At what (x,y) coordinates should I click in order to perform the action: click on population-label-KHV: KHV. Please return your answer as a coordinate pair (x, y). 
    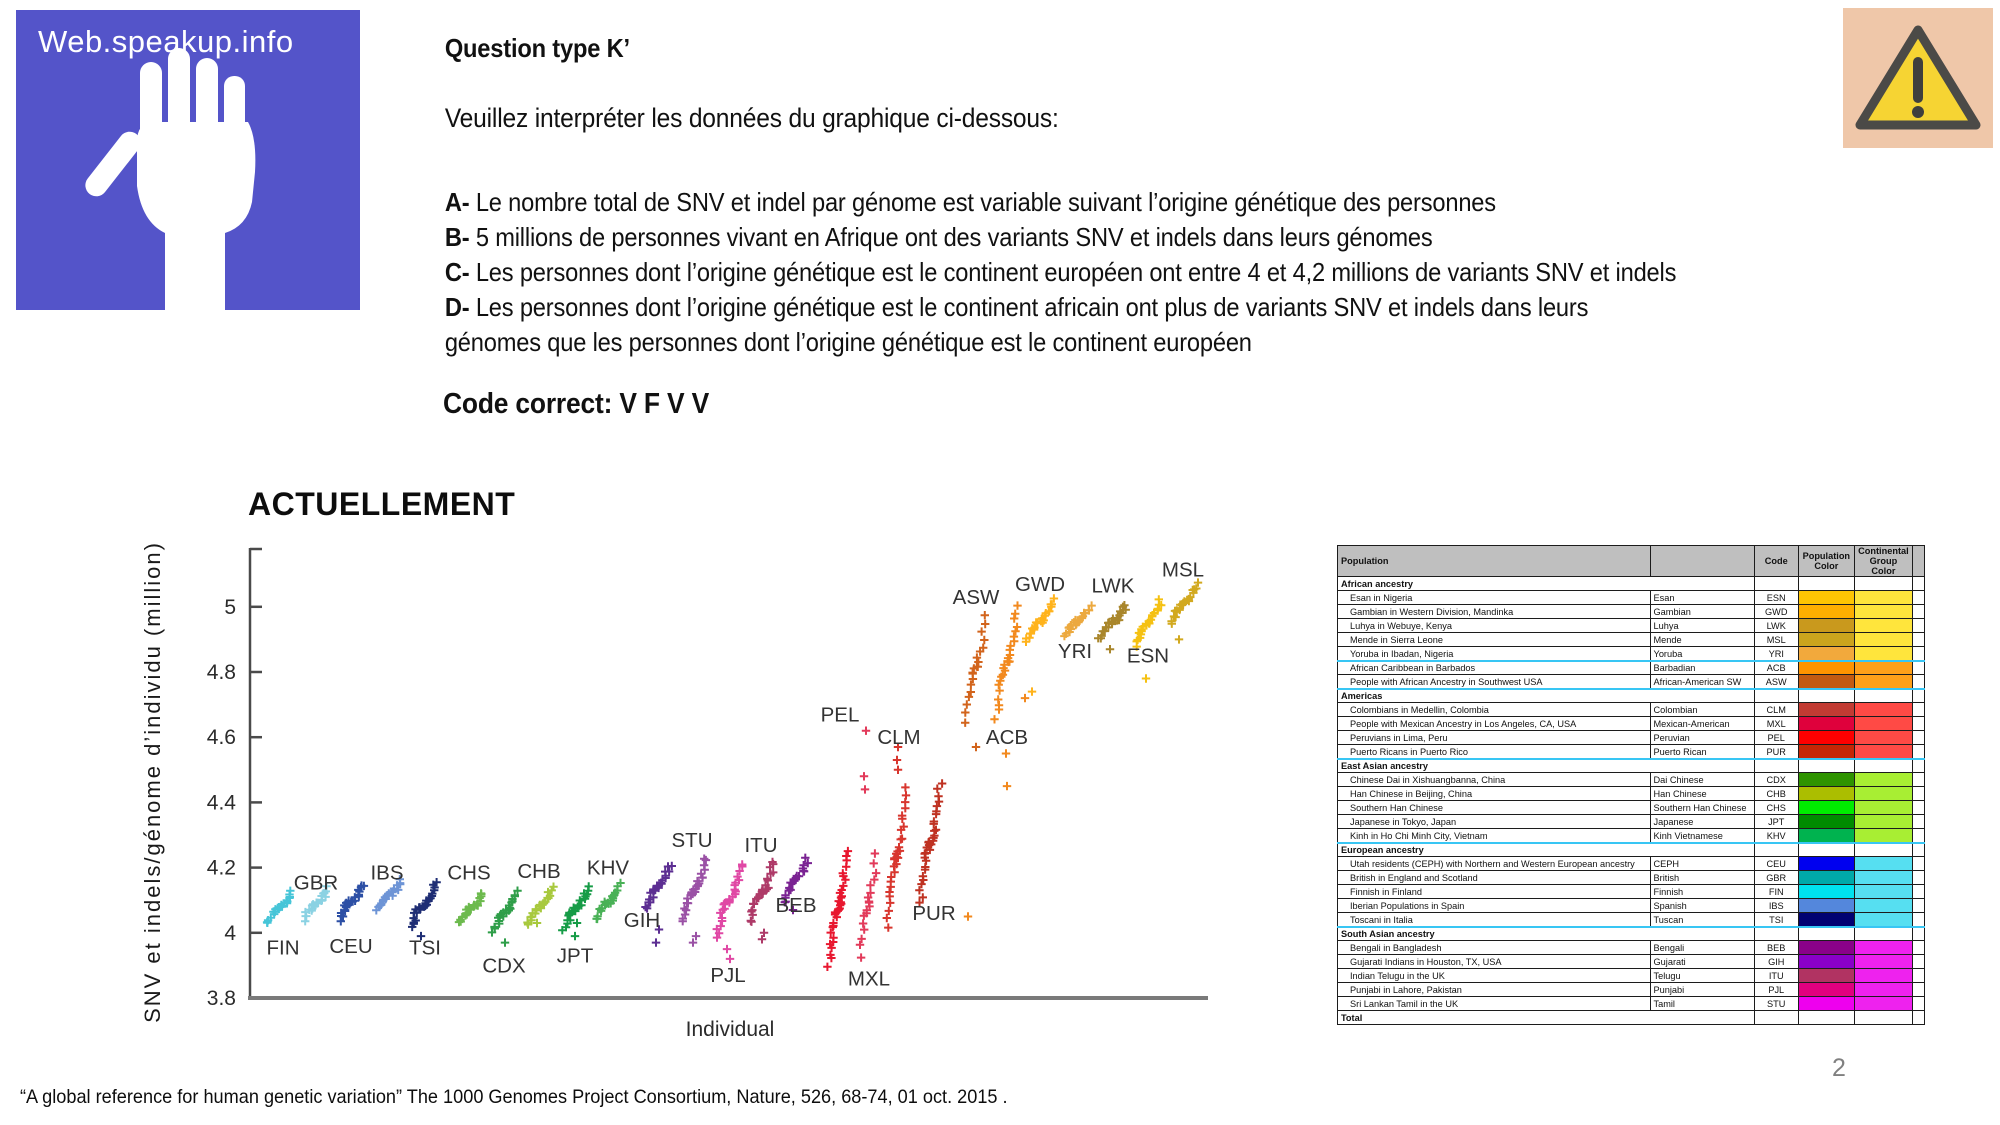
    Looking at the image, I should click on (608, 868).